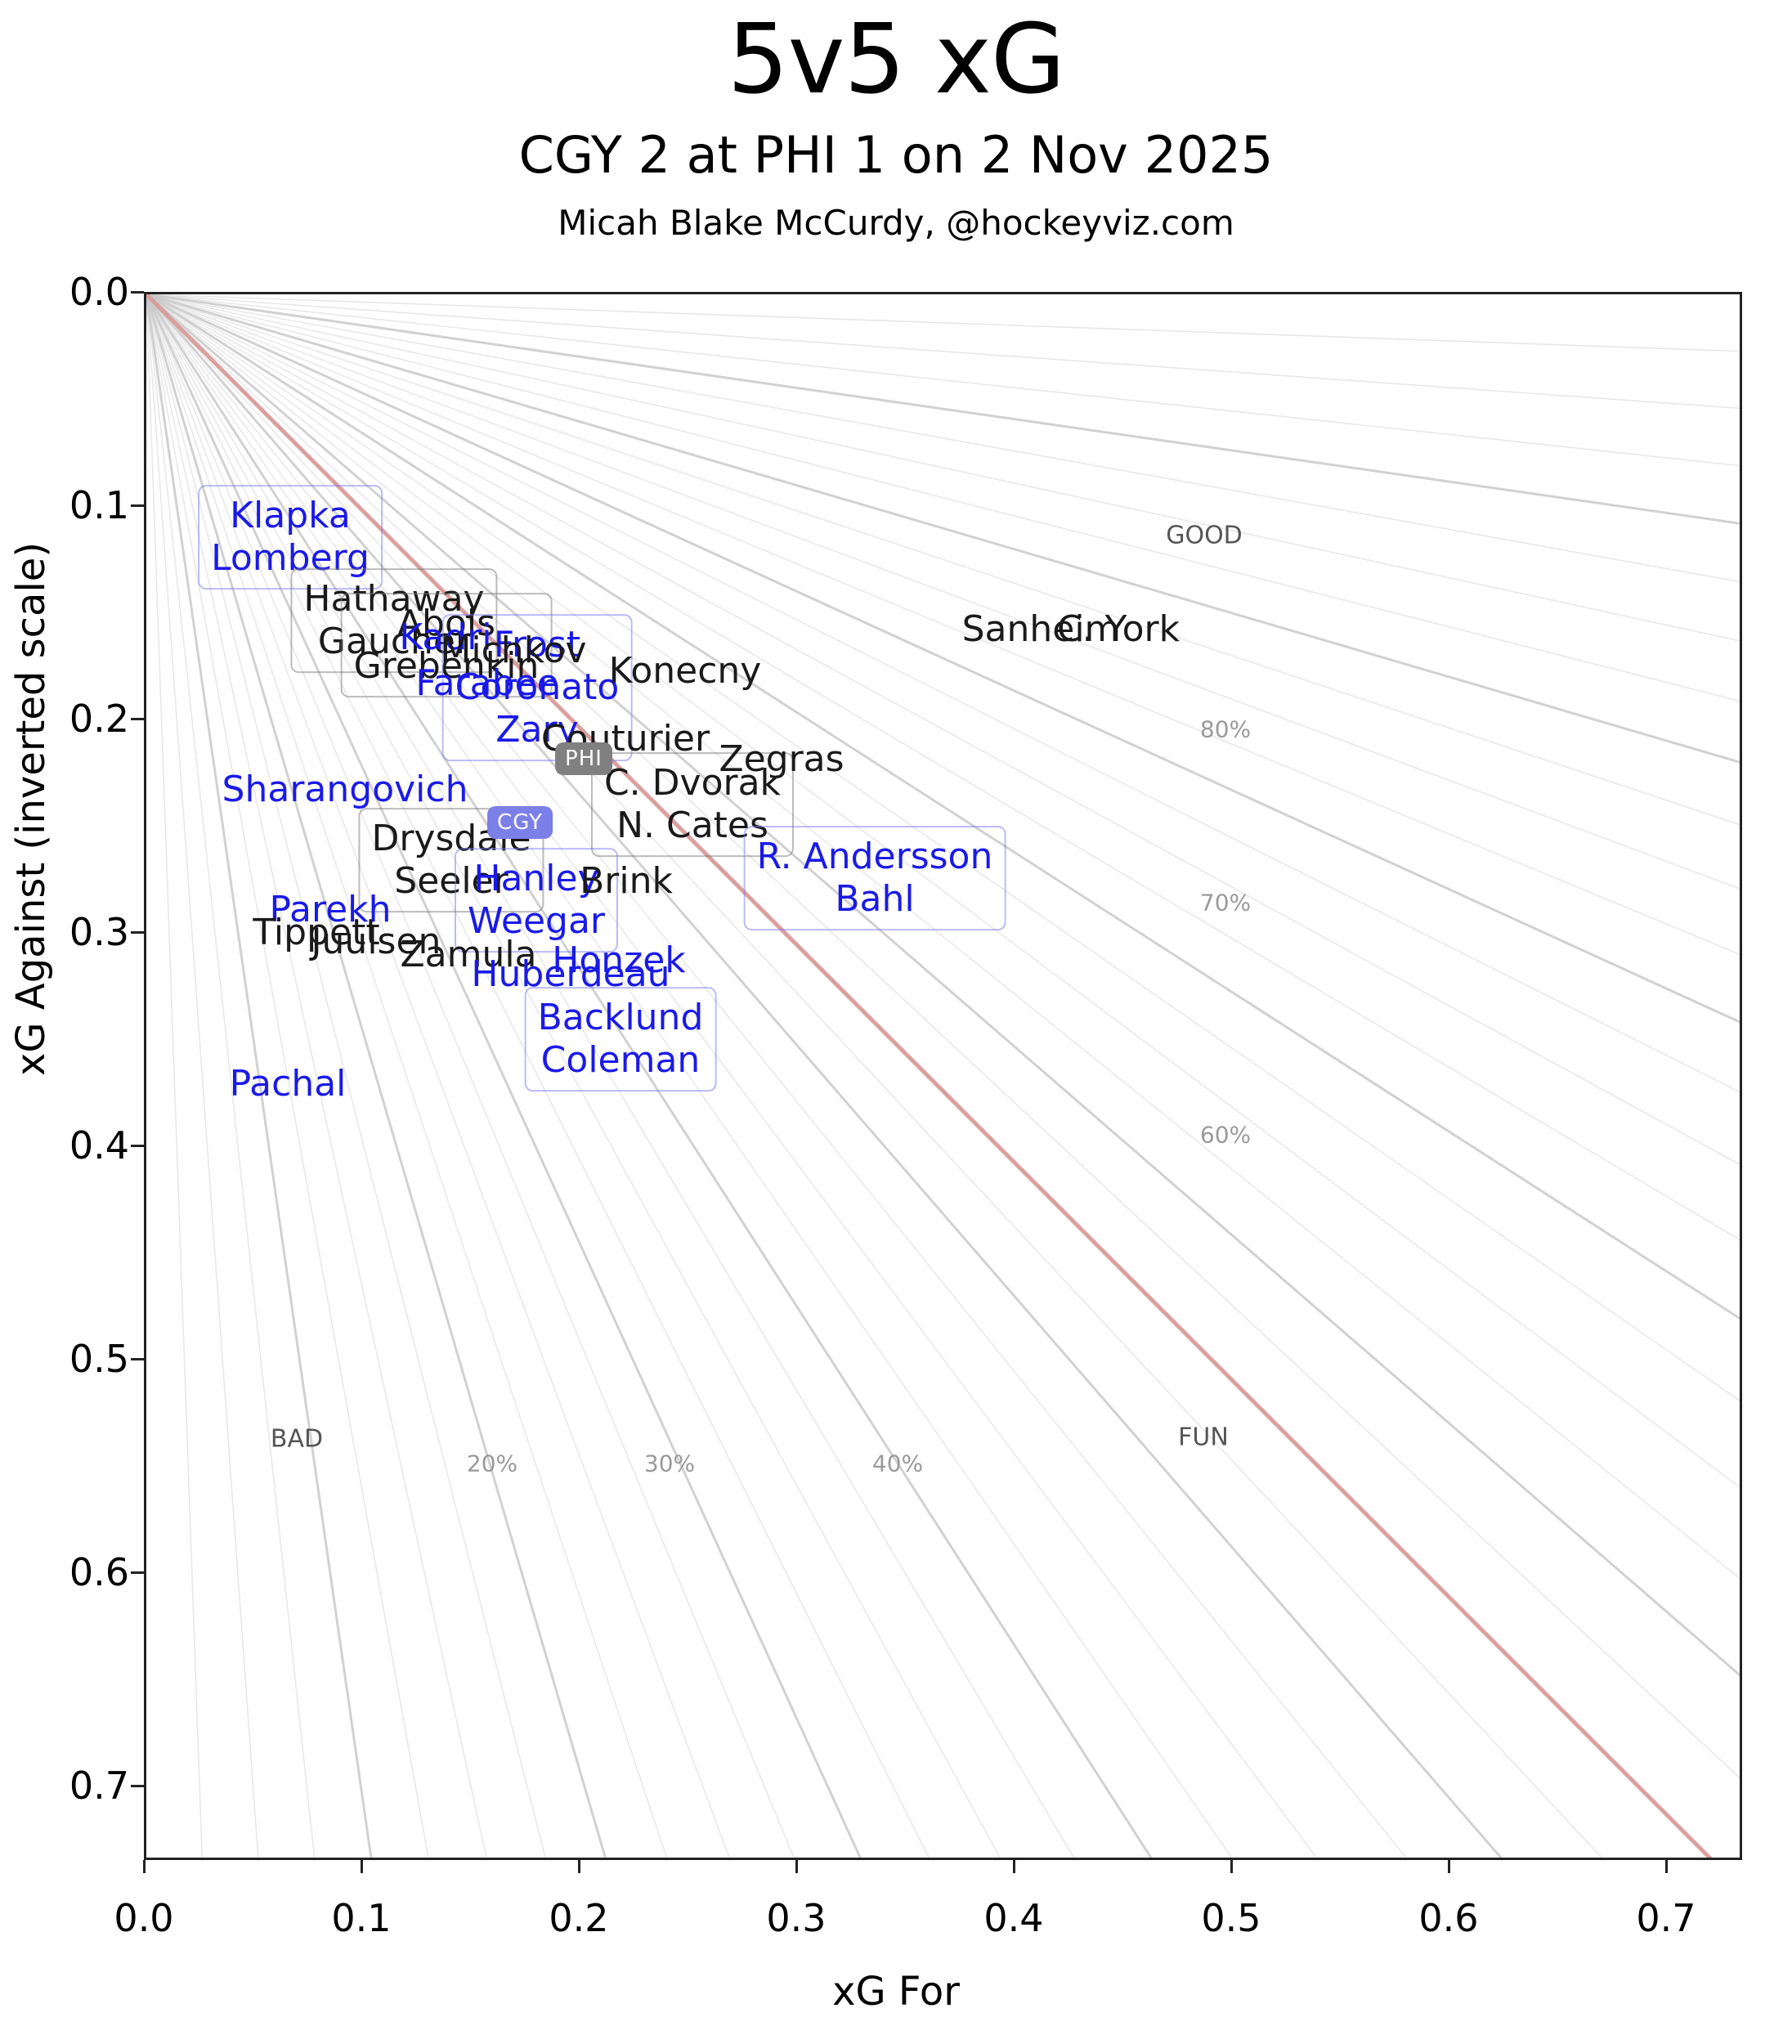 The image size is (1792, 2044). I want to click on y-tick-label: 0.7, so click(99, 1786).